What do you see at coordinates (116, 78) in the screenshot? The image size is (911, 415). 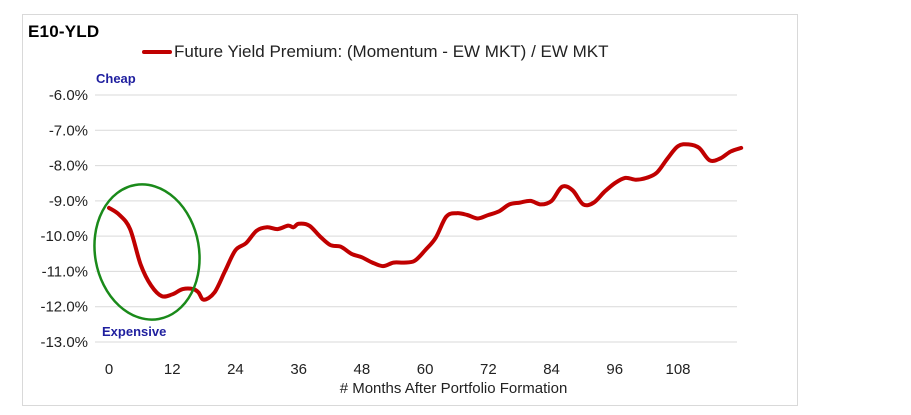 I see `annotation-cheap: Cheap` at bounding box center [116, 78].